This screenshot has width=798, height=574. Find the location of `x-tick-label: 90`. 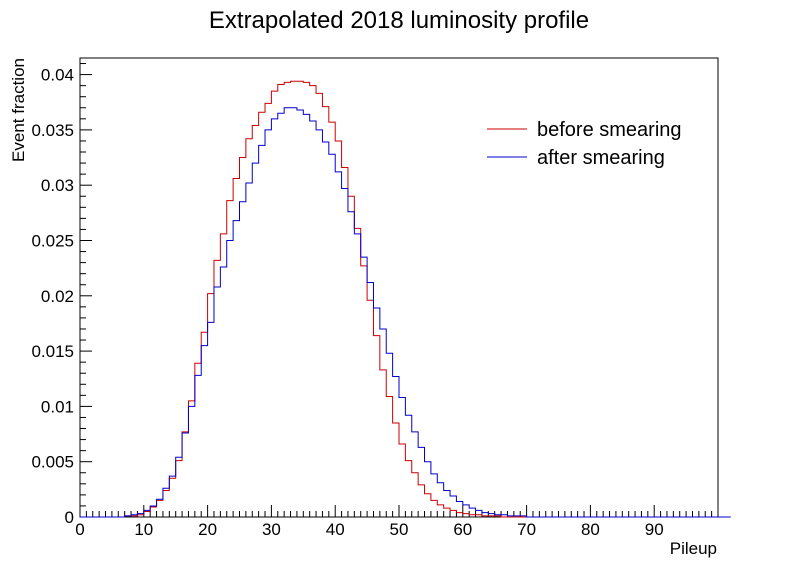

x-tick-label: 90 is located at coordinates (654, 529).